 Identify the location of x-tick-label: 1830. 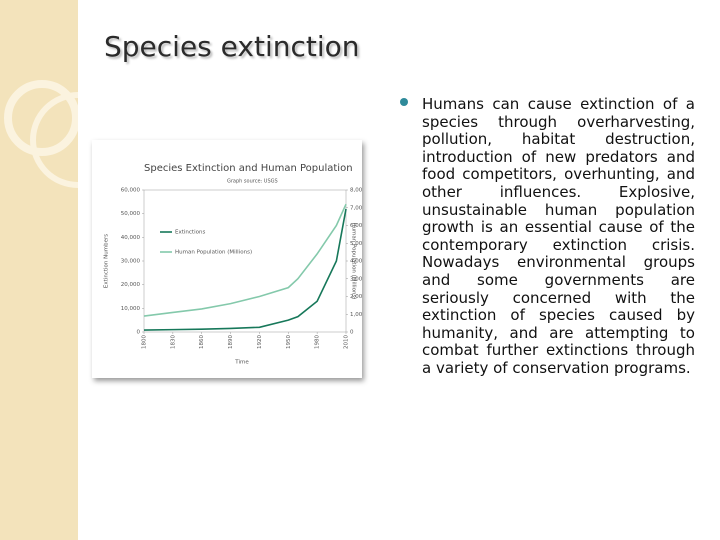
(173, 342).